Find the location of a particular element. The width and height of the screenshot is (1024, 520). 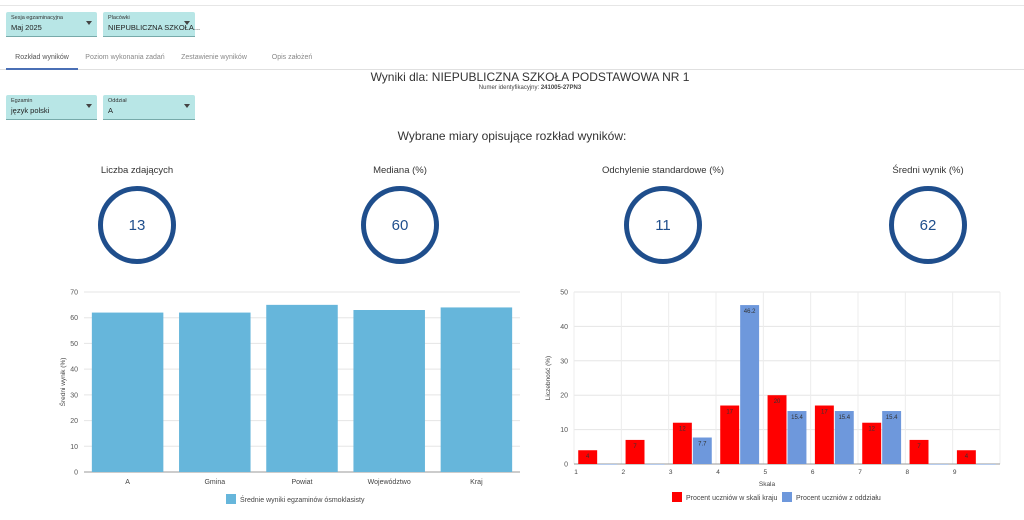

metric-circle: 11 is located at coordinates (663, 225).